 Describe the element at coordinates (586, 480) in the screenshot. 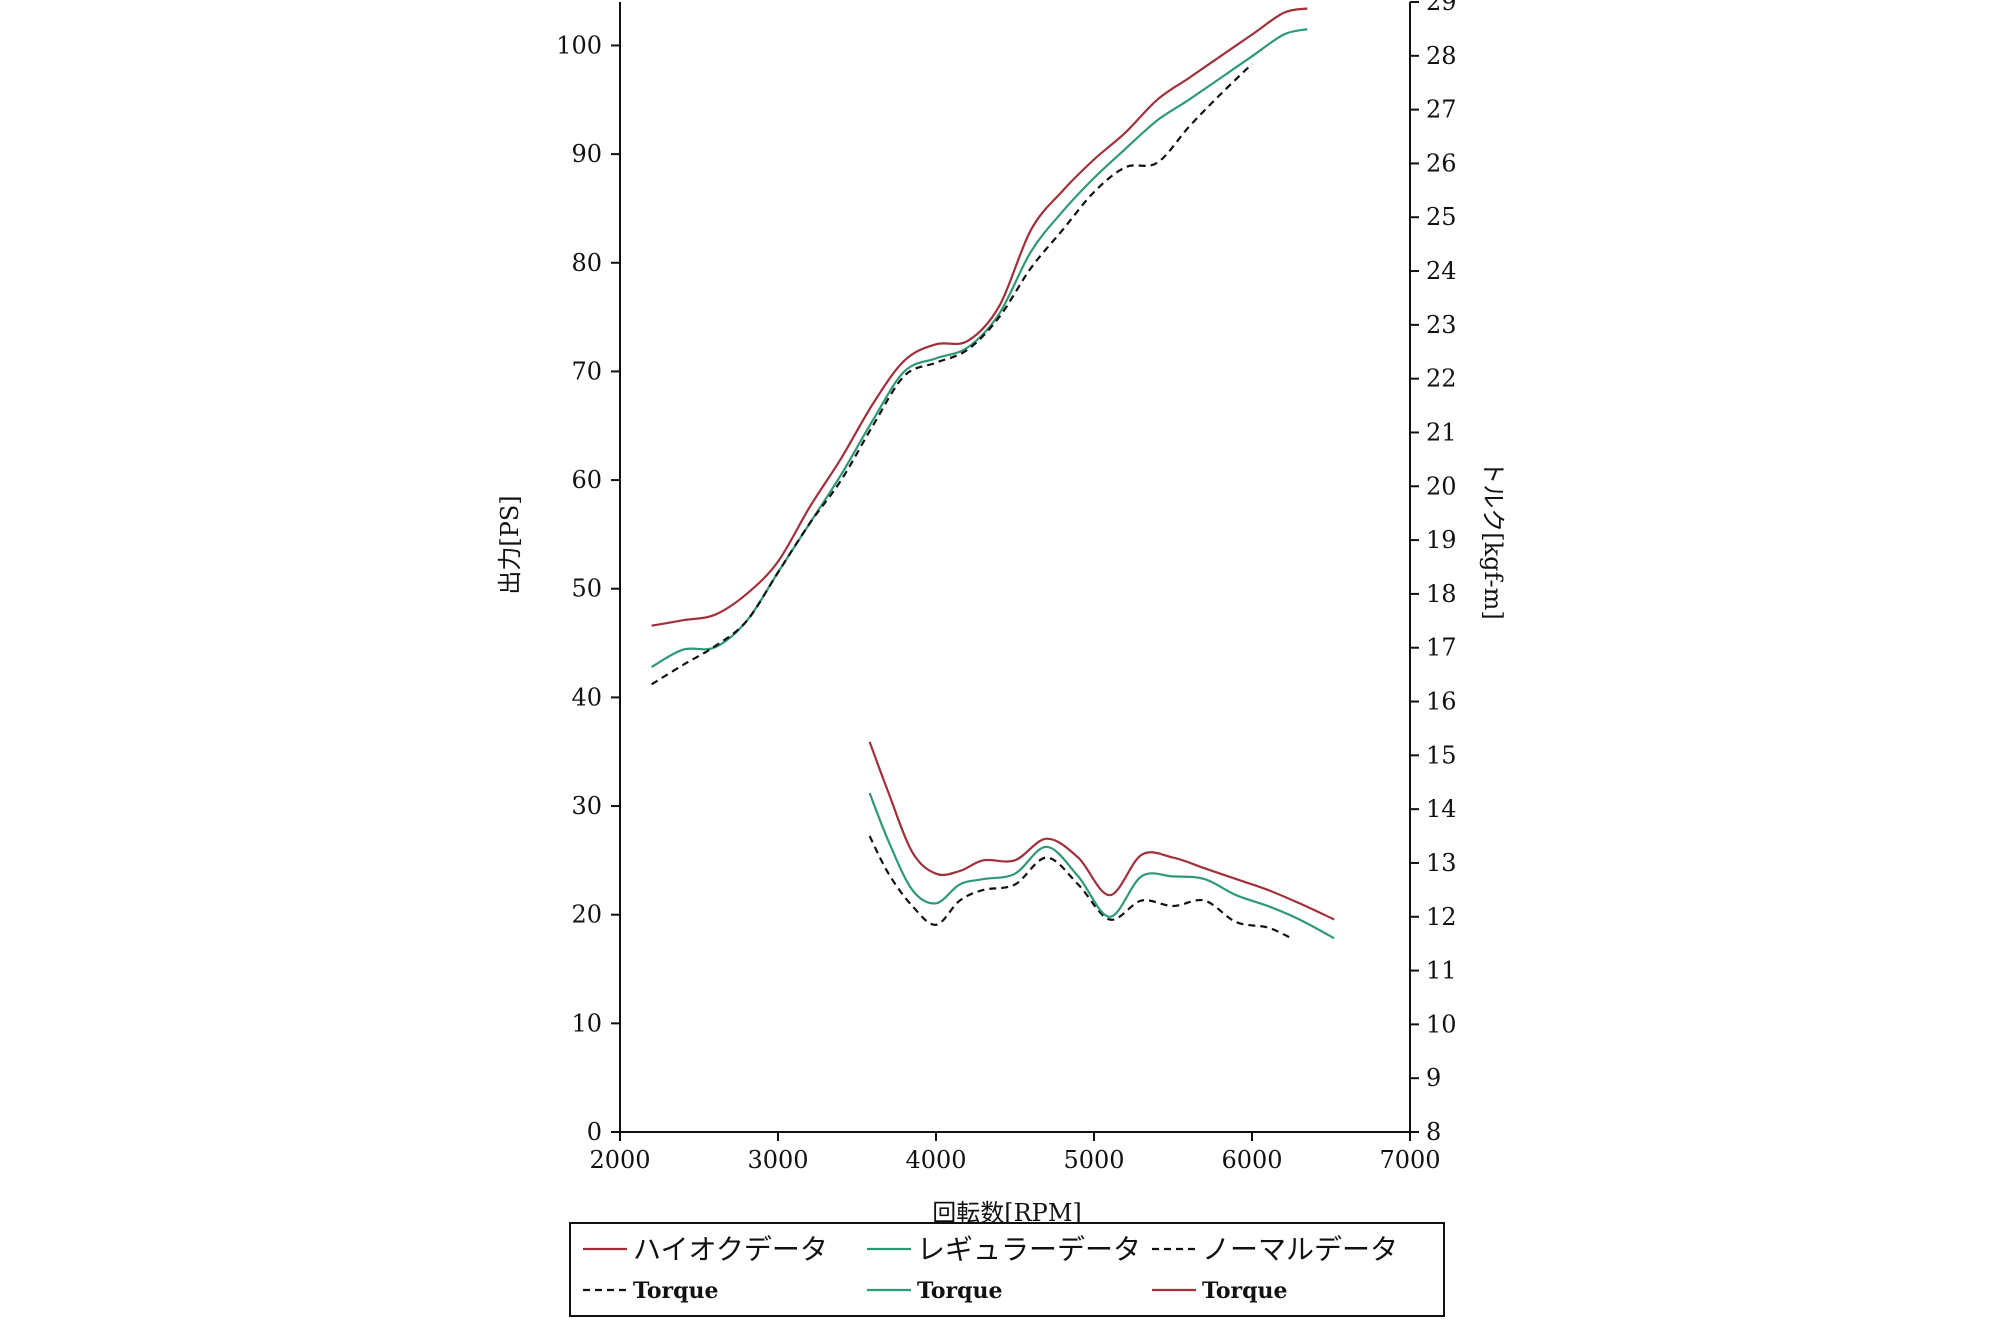

I see `y-left-tick-label: 60` at that location.